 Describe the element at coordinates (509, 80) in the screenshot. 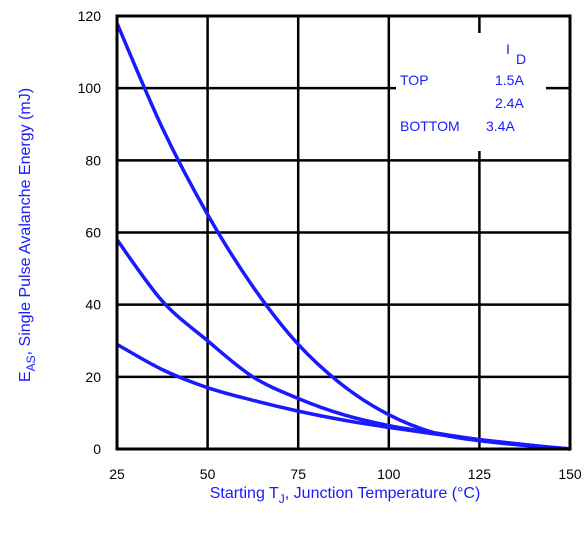

I see `legend-row-value: 1.5A` at that location.